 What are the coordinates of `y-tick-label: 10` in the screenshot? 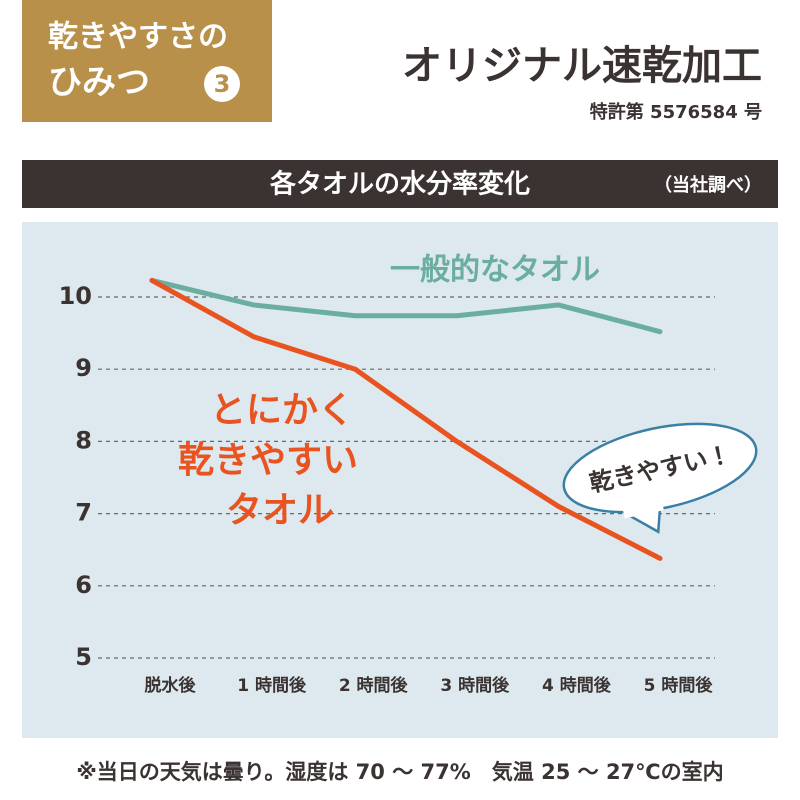 It's located at (75, 296).